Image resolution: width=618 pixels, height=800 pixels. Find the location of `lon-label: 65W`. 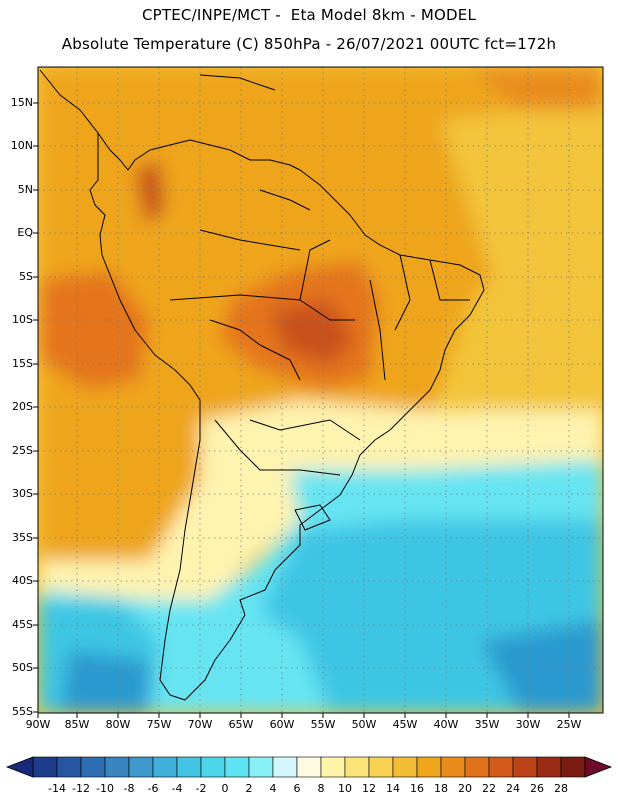

lon-label: 65W is located at coordinates (241, 724).